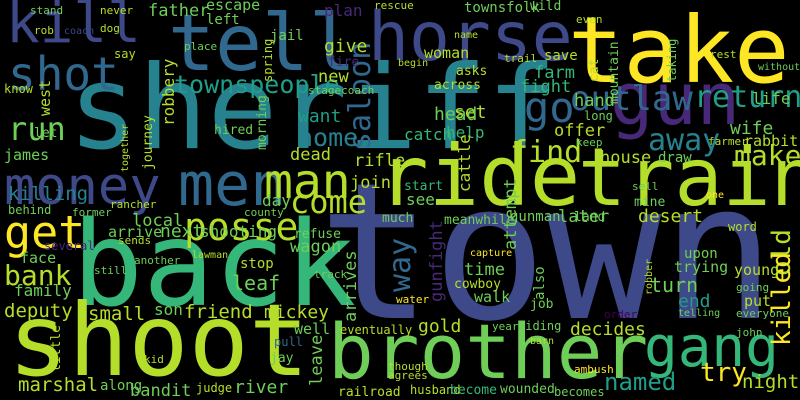 The image size is (800, 400). I want to click on word: go, so click(549, 107).